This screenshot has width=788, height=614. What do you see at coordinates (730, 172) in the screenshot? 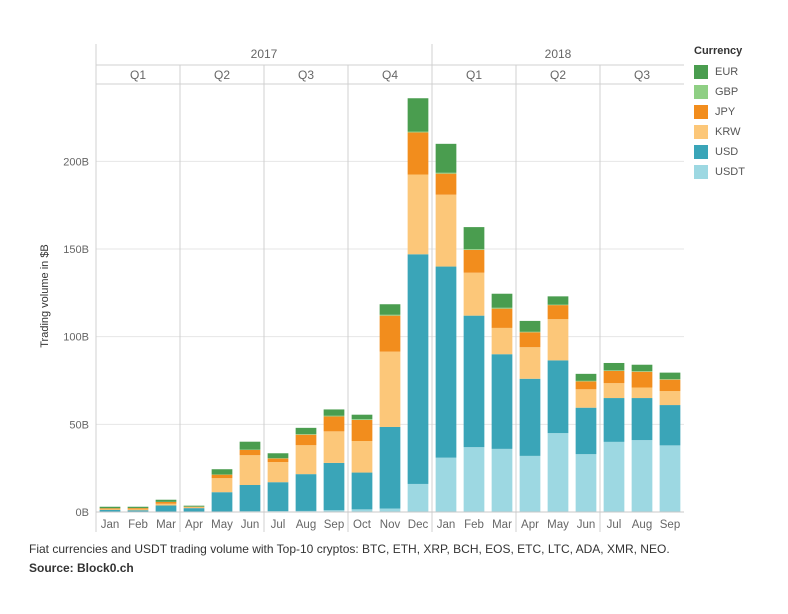
I see `legend-label: USDT` at bounding box center [730, 172].